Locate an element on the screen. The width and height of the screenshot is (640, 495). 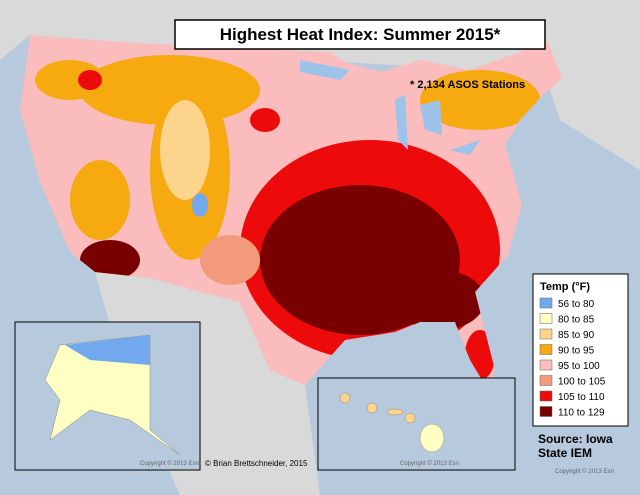
legend-label: 95 to 100 is located at coordinates (579, 366).